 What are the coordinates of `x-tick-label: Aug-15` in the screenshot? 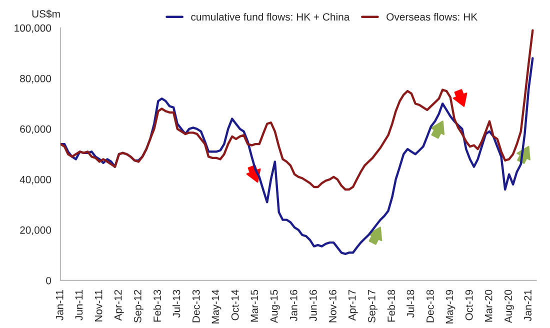 It's located at (275, 307).